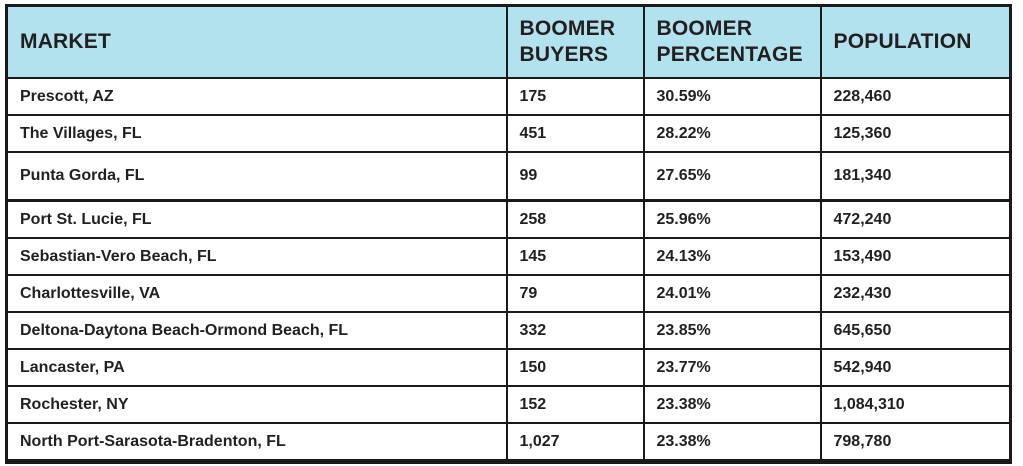  Describe the element at coordinates (915, 41) in the screenshot. I see `column-header-population: POPULATION` at that location.